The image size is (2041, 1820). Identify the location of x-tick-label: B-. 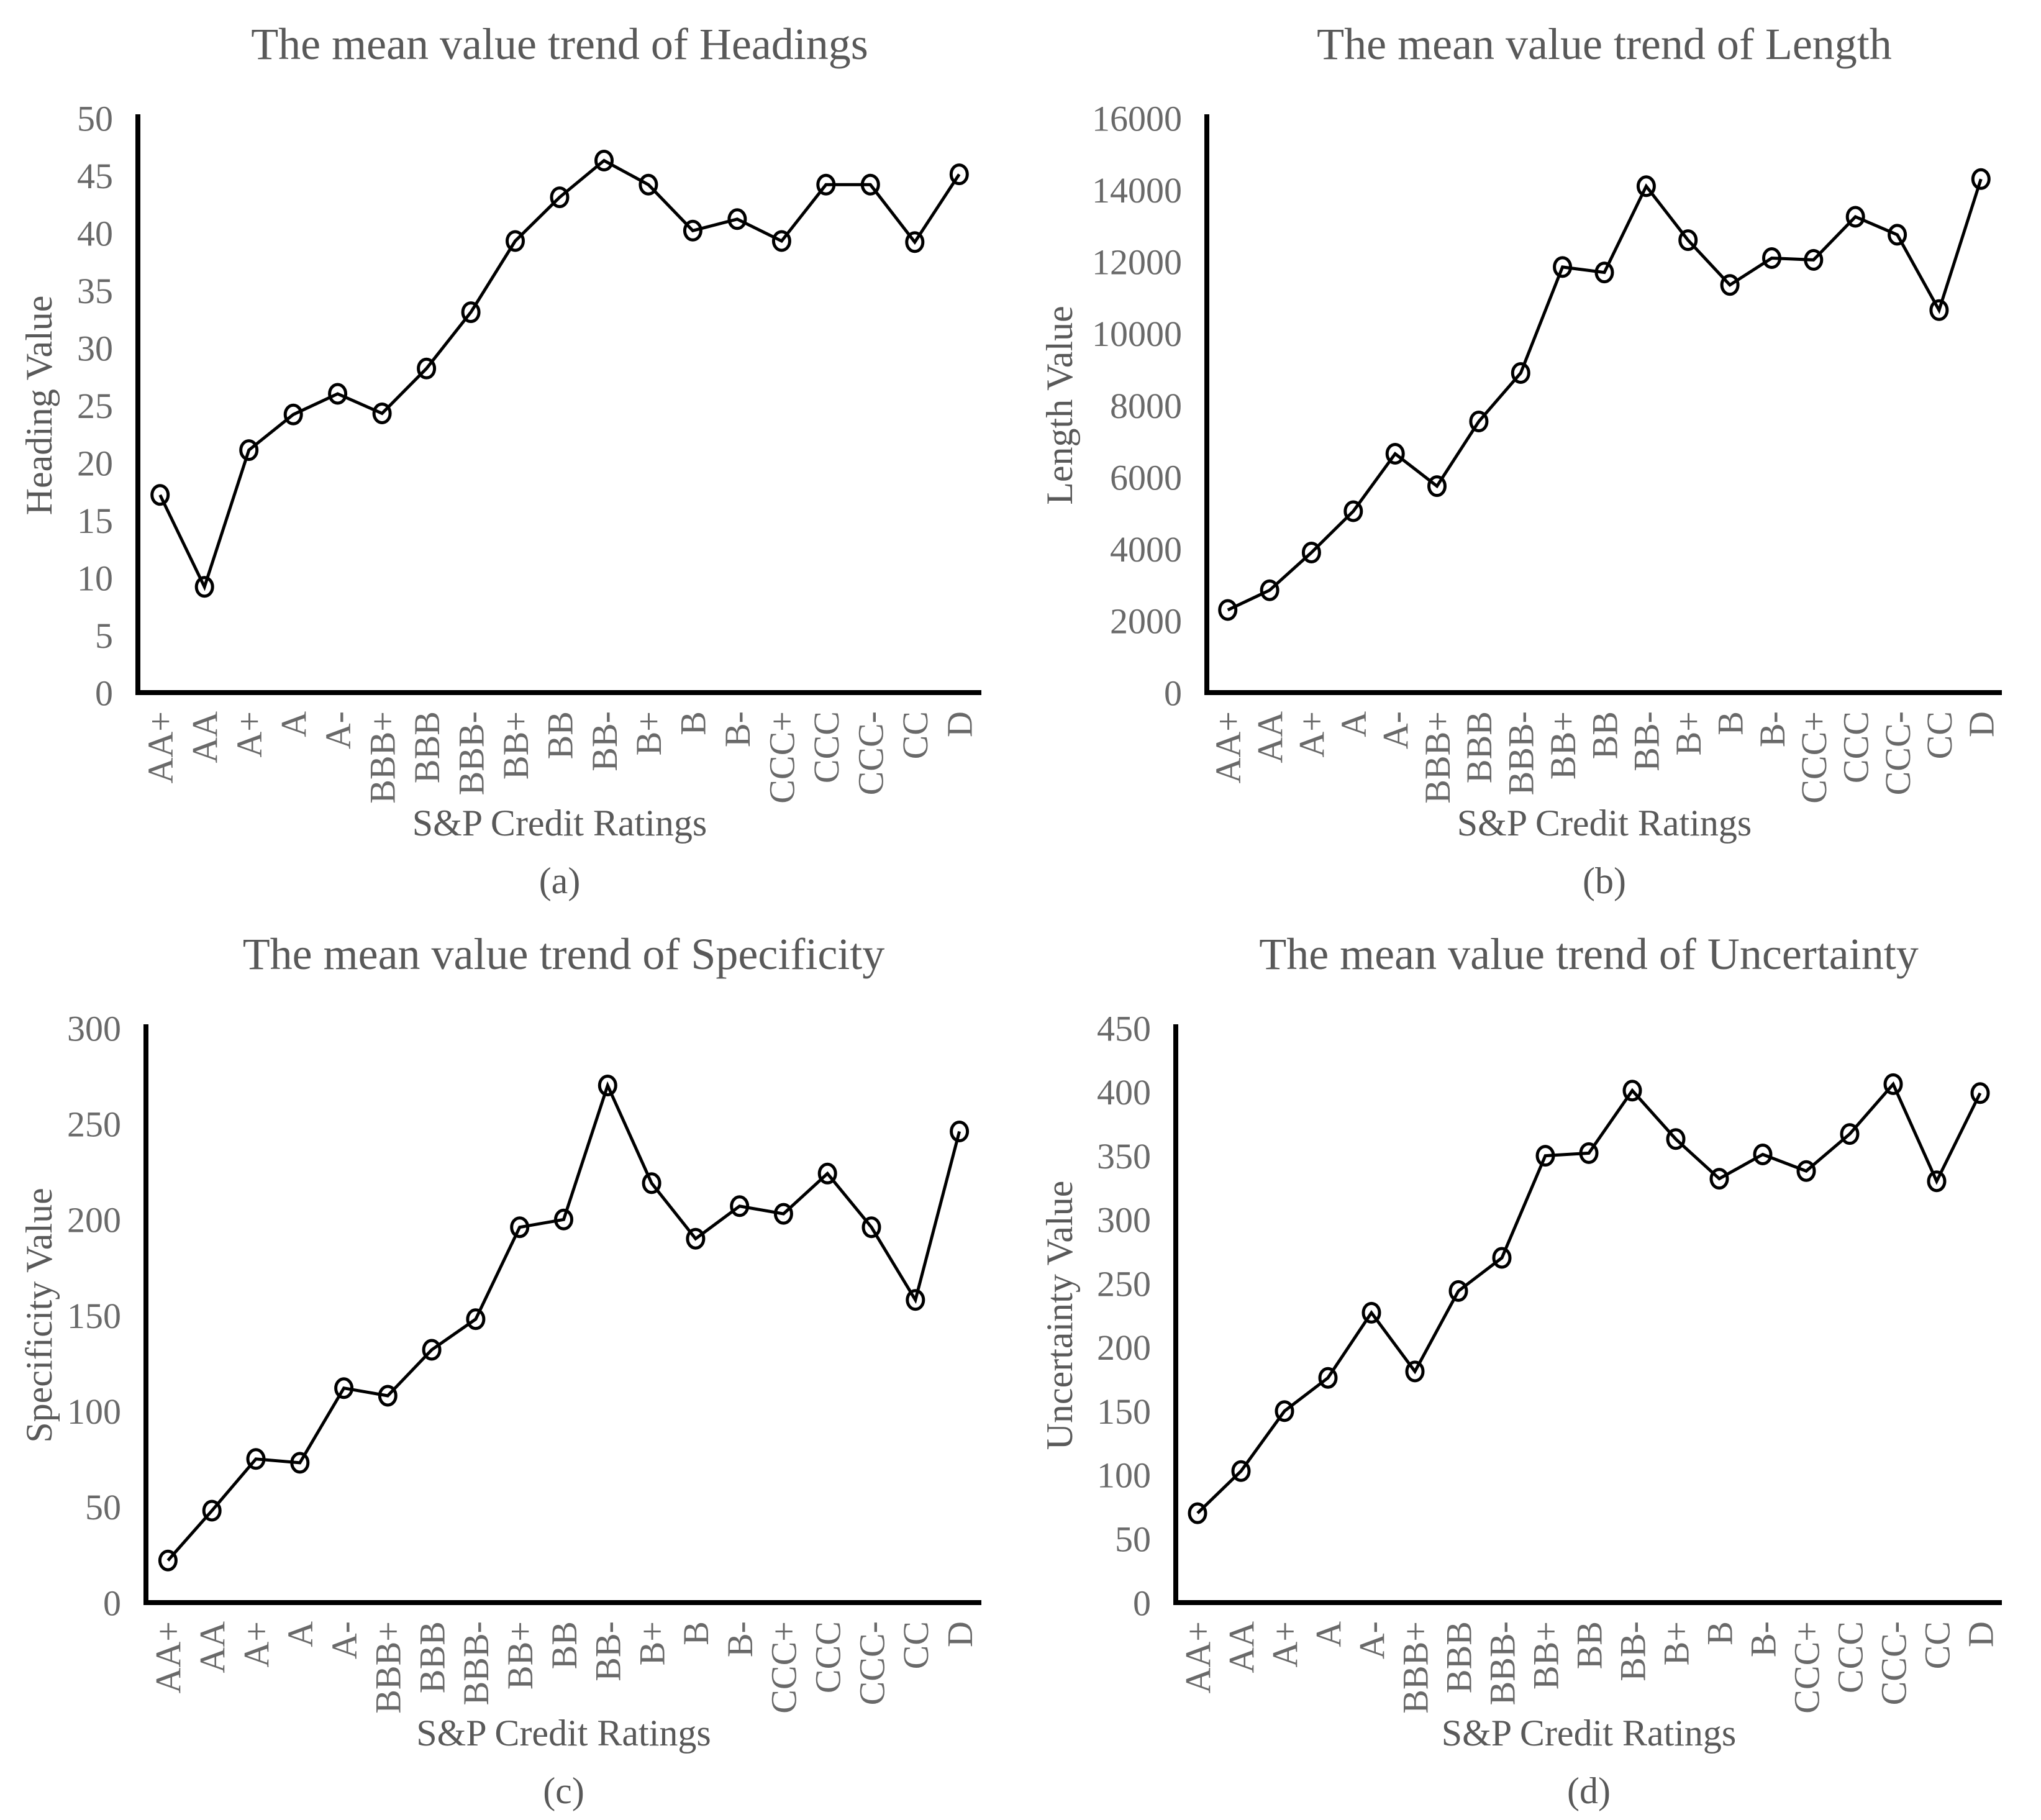
(740, 1639).